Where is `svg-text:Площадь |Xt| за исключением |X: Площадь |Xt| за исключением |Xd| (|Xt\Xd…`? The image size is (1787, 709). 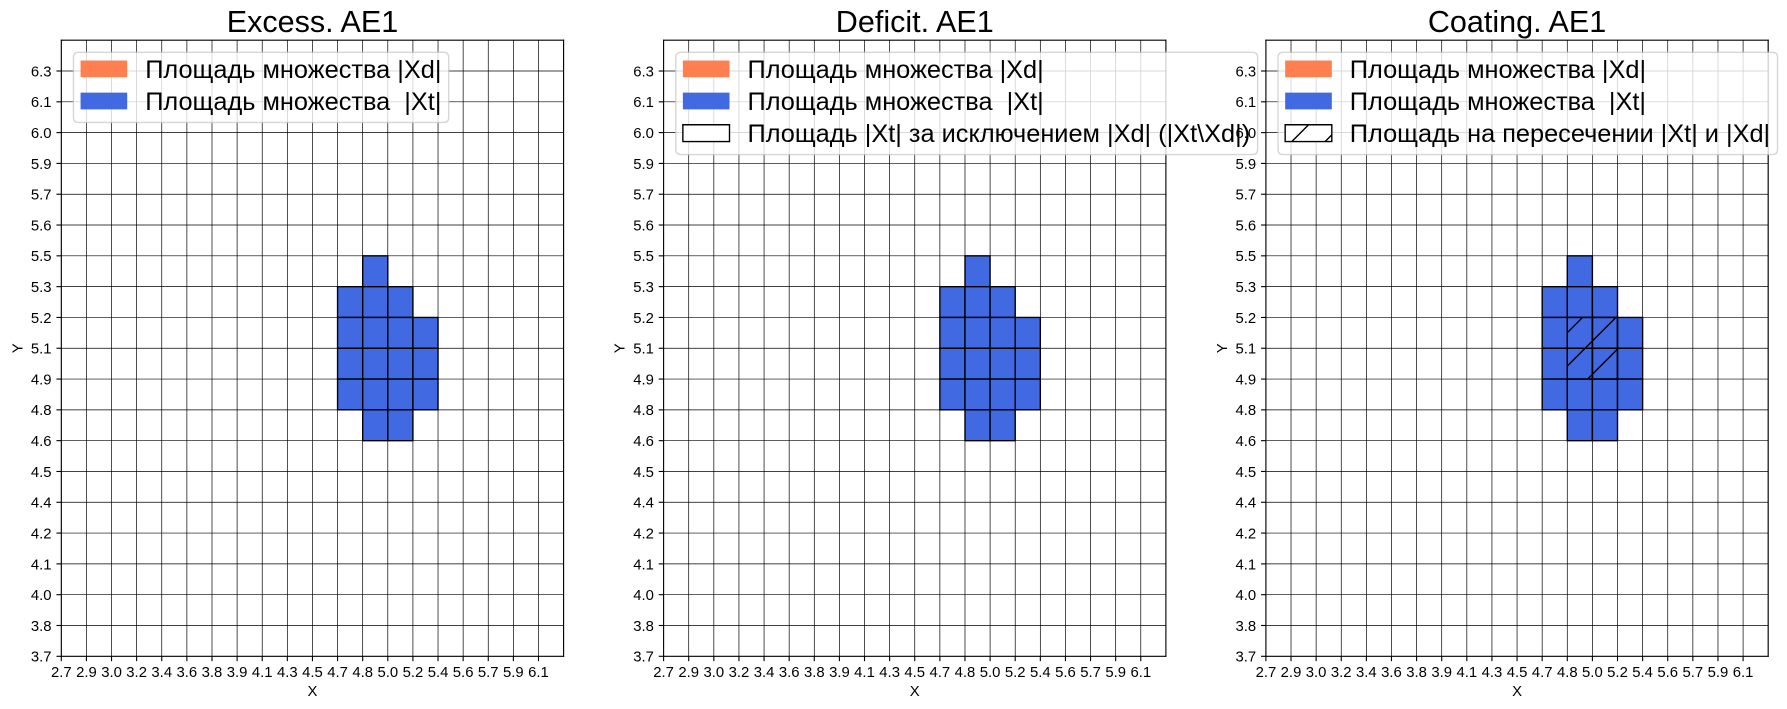
svg-text:Площадь |Xt| за исключением |X: Площадь |Xt| за исключением |Xd| (|Xt\Xd… is located at coordinates (998, 134).